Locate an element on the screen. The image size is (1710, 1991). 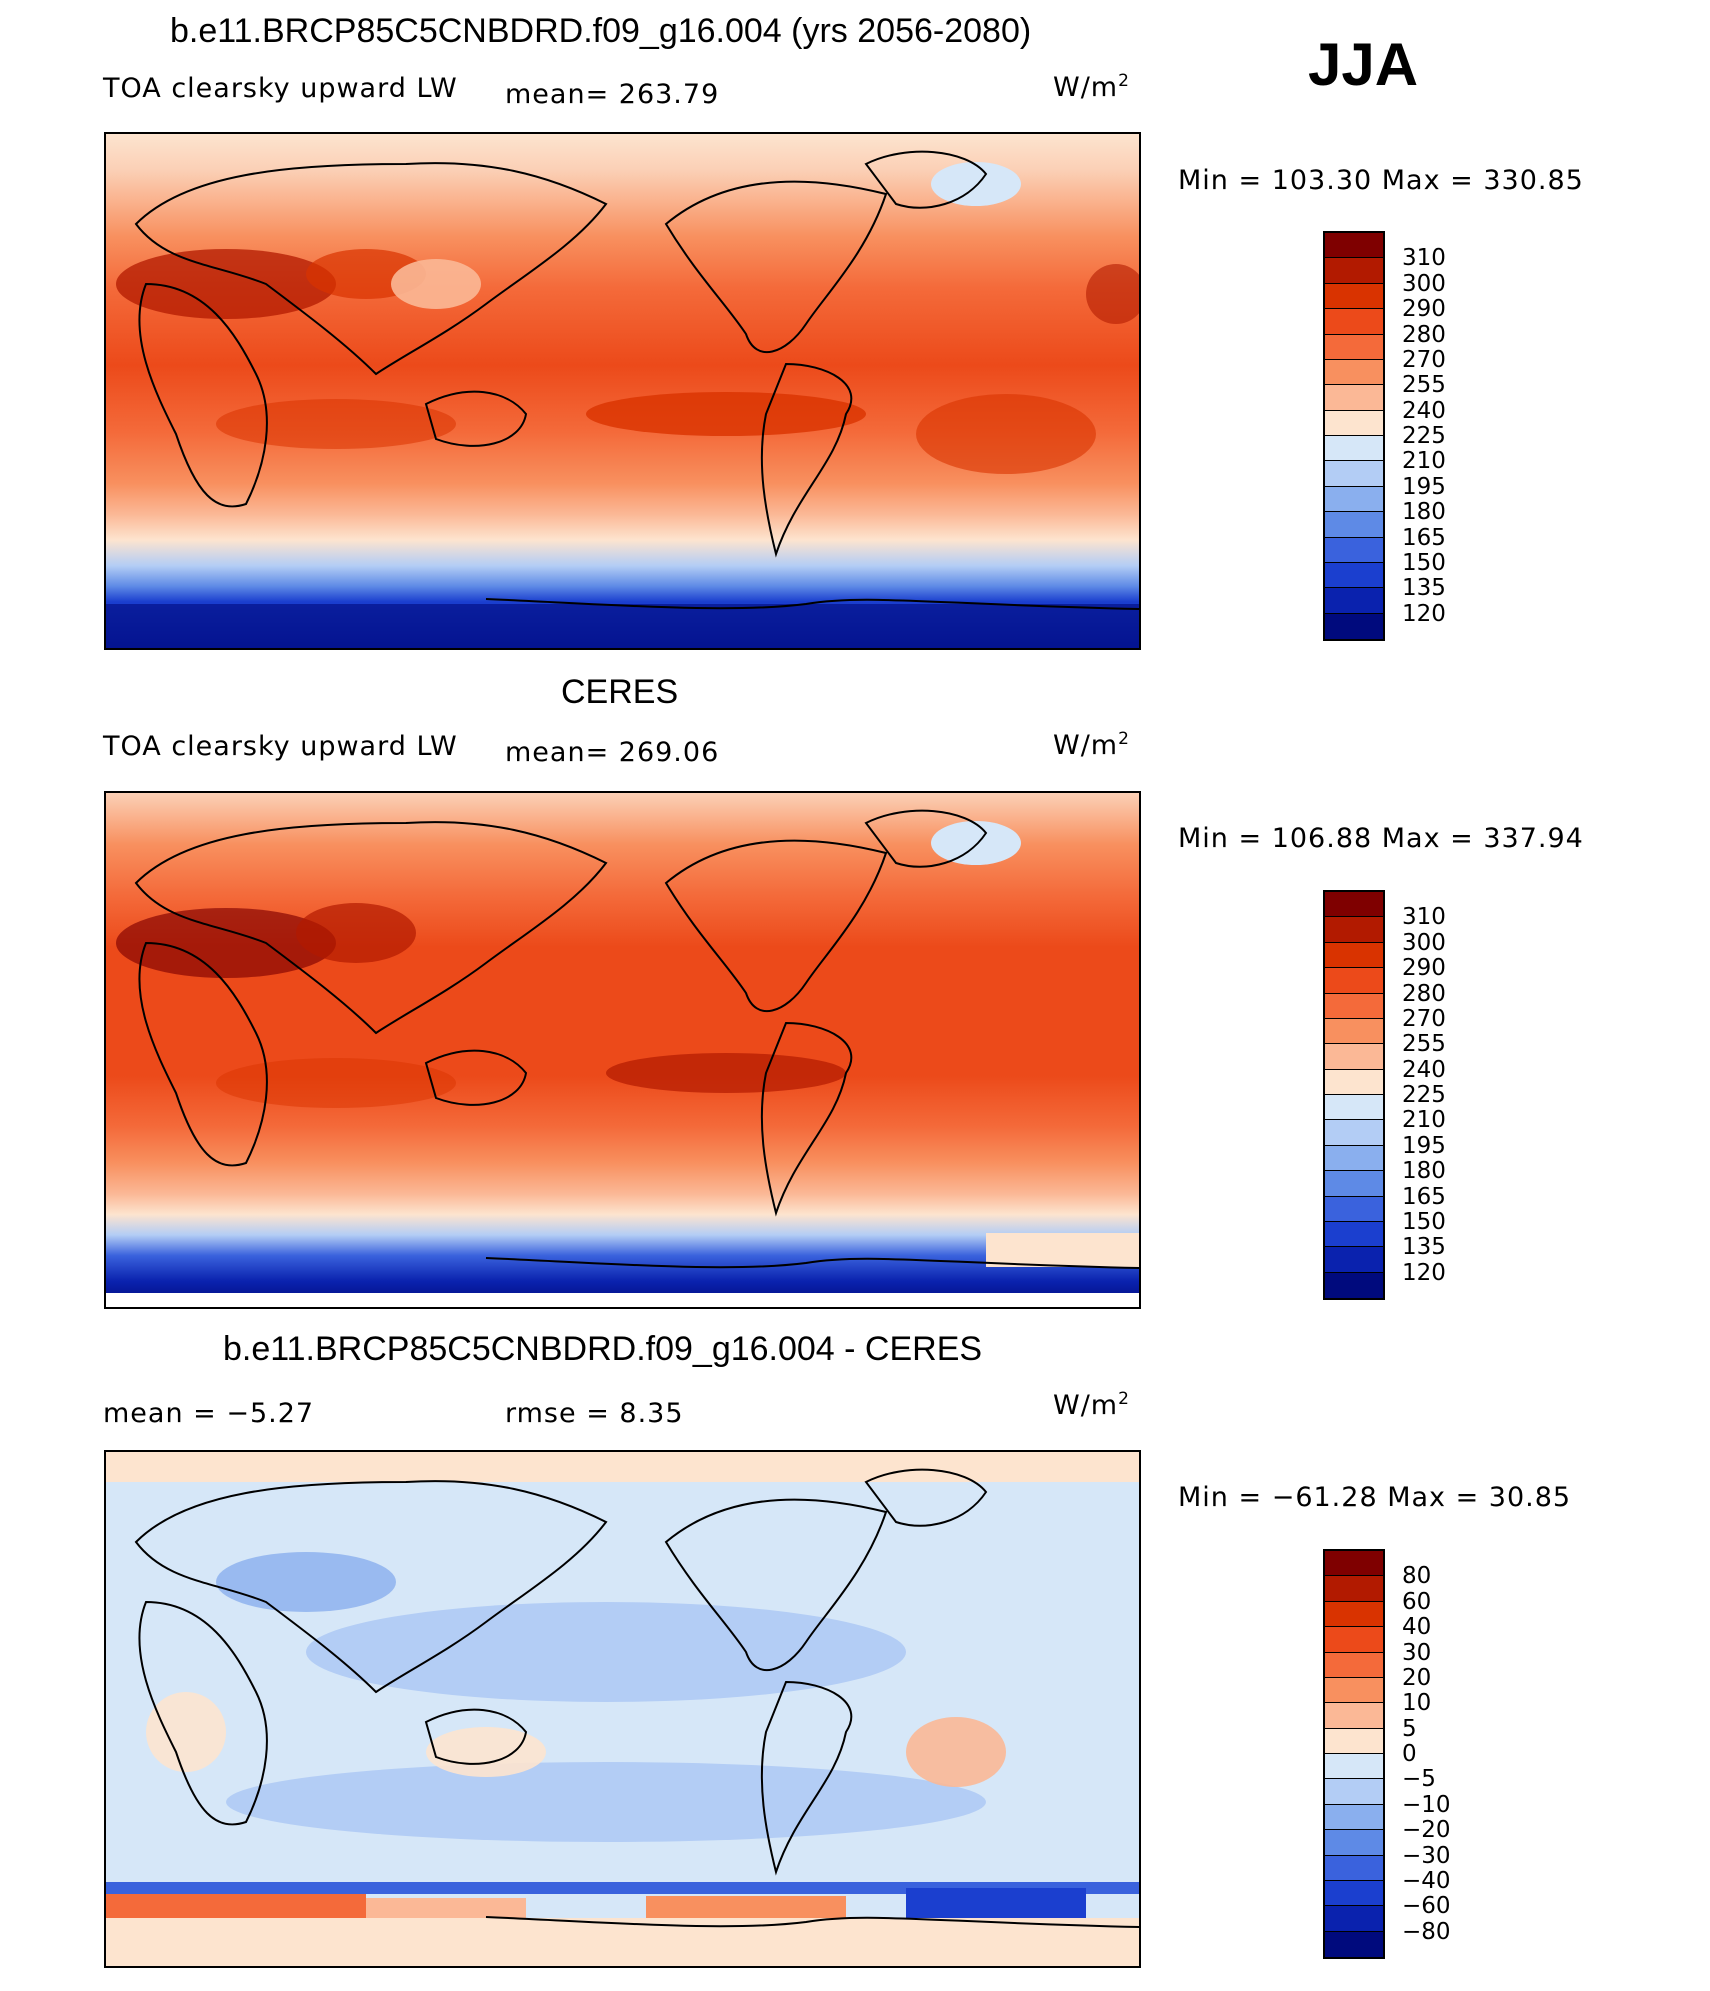
season-label: JJA is located at coordinates (1363, 64).